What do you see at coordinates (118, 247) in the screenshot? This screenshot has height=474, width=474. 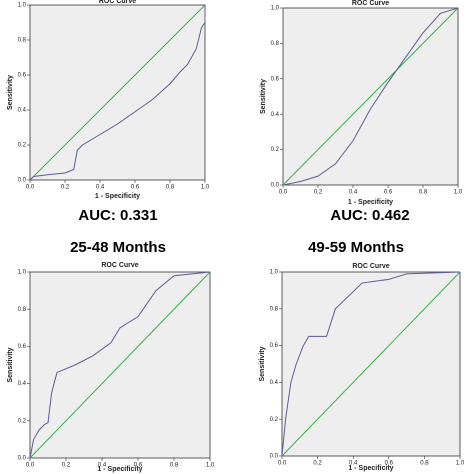 I see `group-heading: 25-48 Months` at bounding box center [118, 247].